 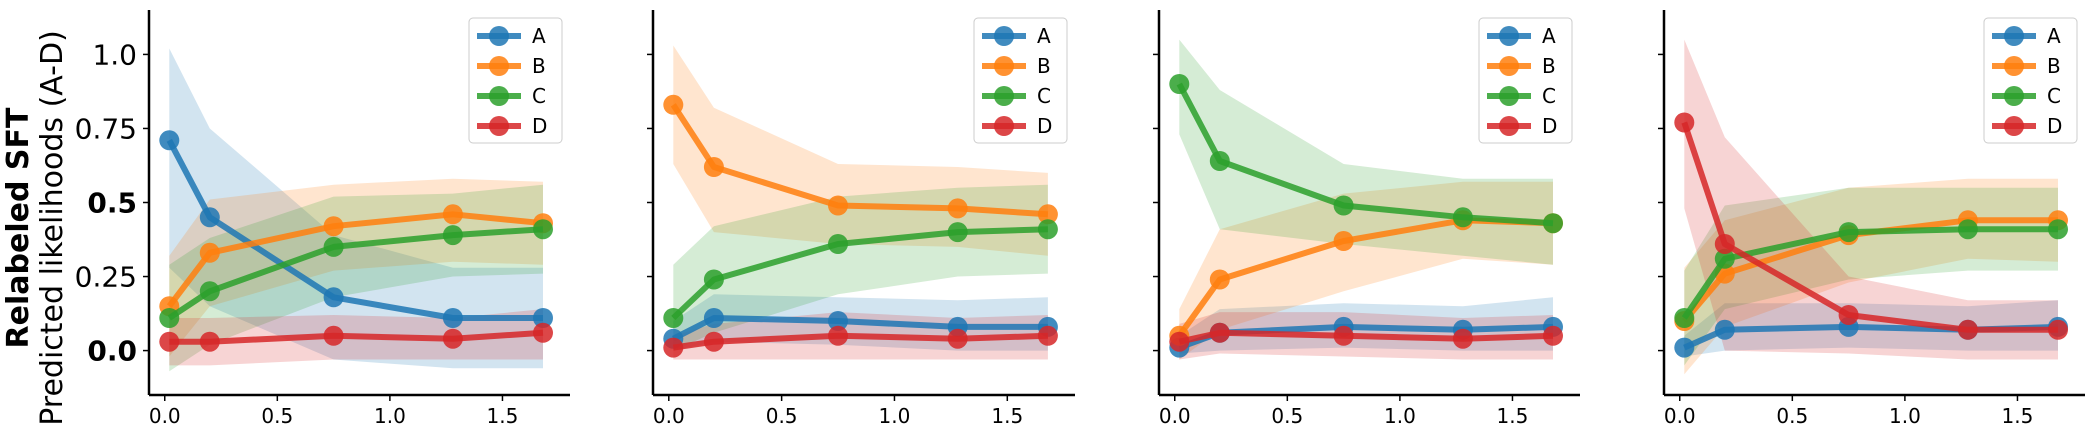 What do you see at coordinates (18, 227) in the screenshot?
I see `ylabel-bold-text: Relabeled SFT` at bounding box center [18, 227].